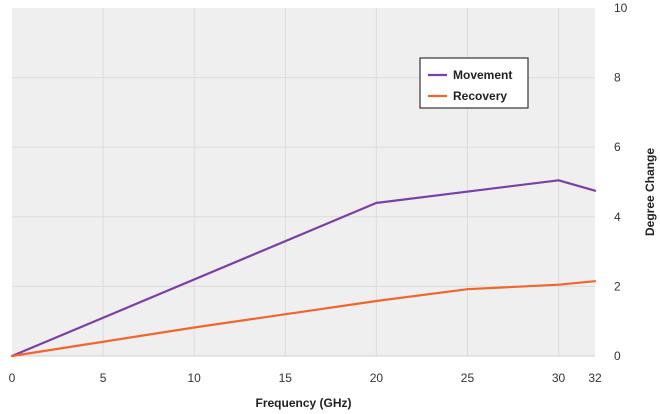 This screenshot has height=414, width=660. I want to click on legend: Movement Recovery, so click(474, 83).